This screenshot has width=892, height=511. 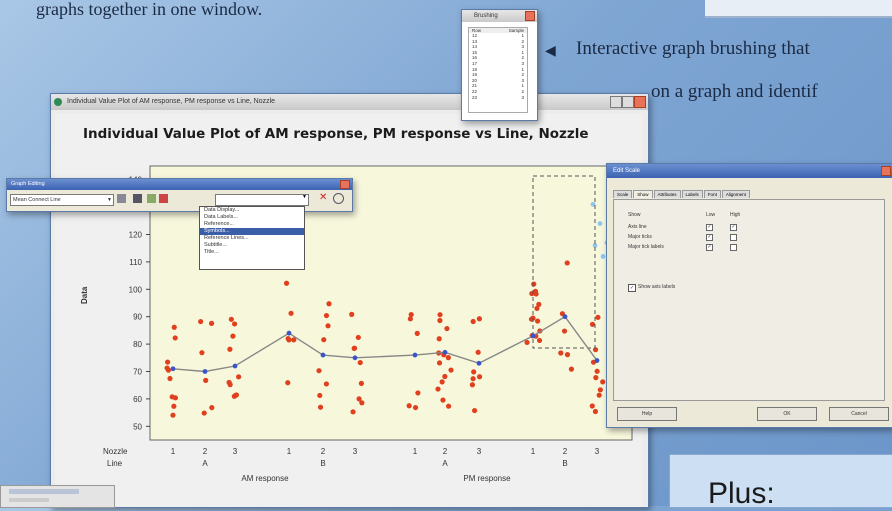 What do you see at coordinates (787, 414) in the screenshot?
I see `ok-button: OK` at bounding box center [787, 414].